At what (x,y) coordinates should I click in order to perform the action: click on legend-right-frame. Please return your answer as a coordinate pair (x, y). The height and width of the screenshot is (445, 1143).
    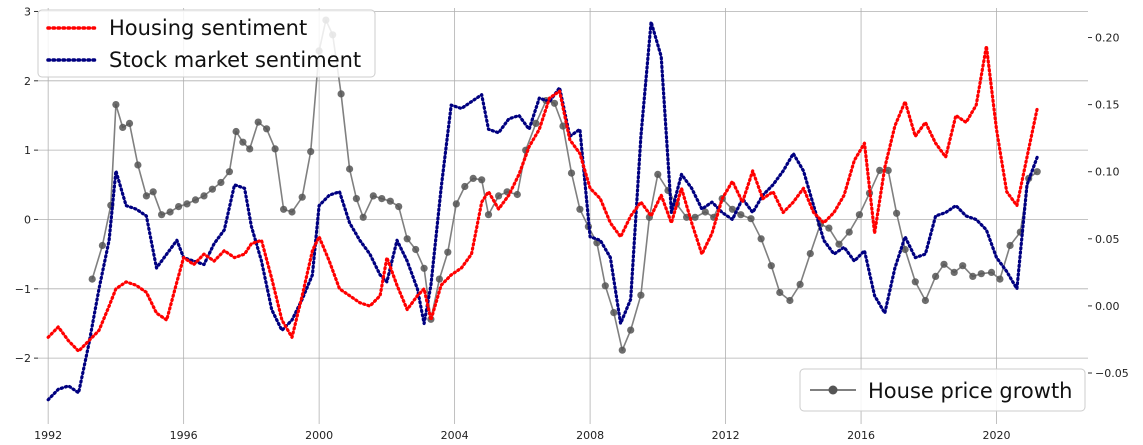
    Looking at the image, I should click on (942, 390).